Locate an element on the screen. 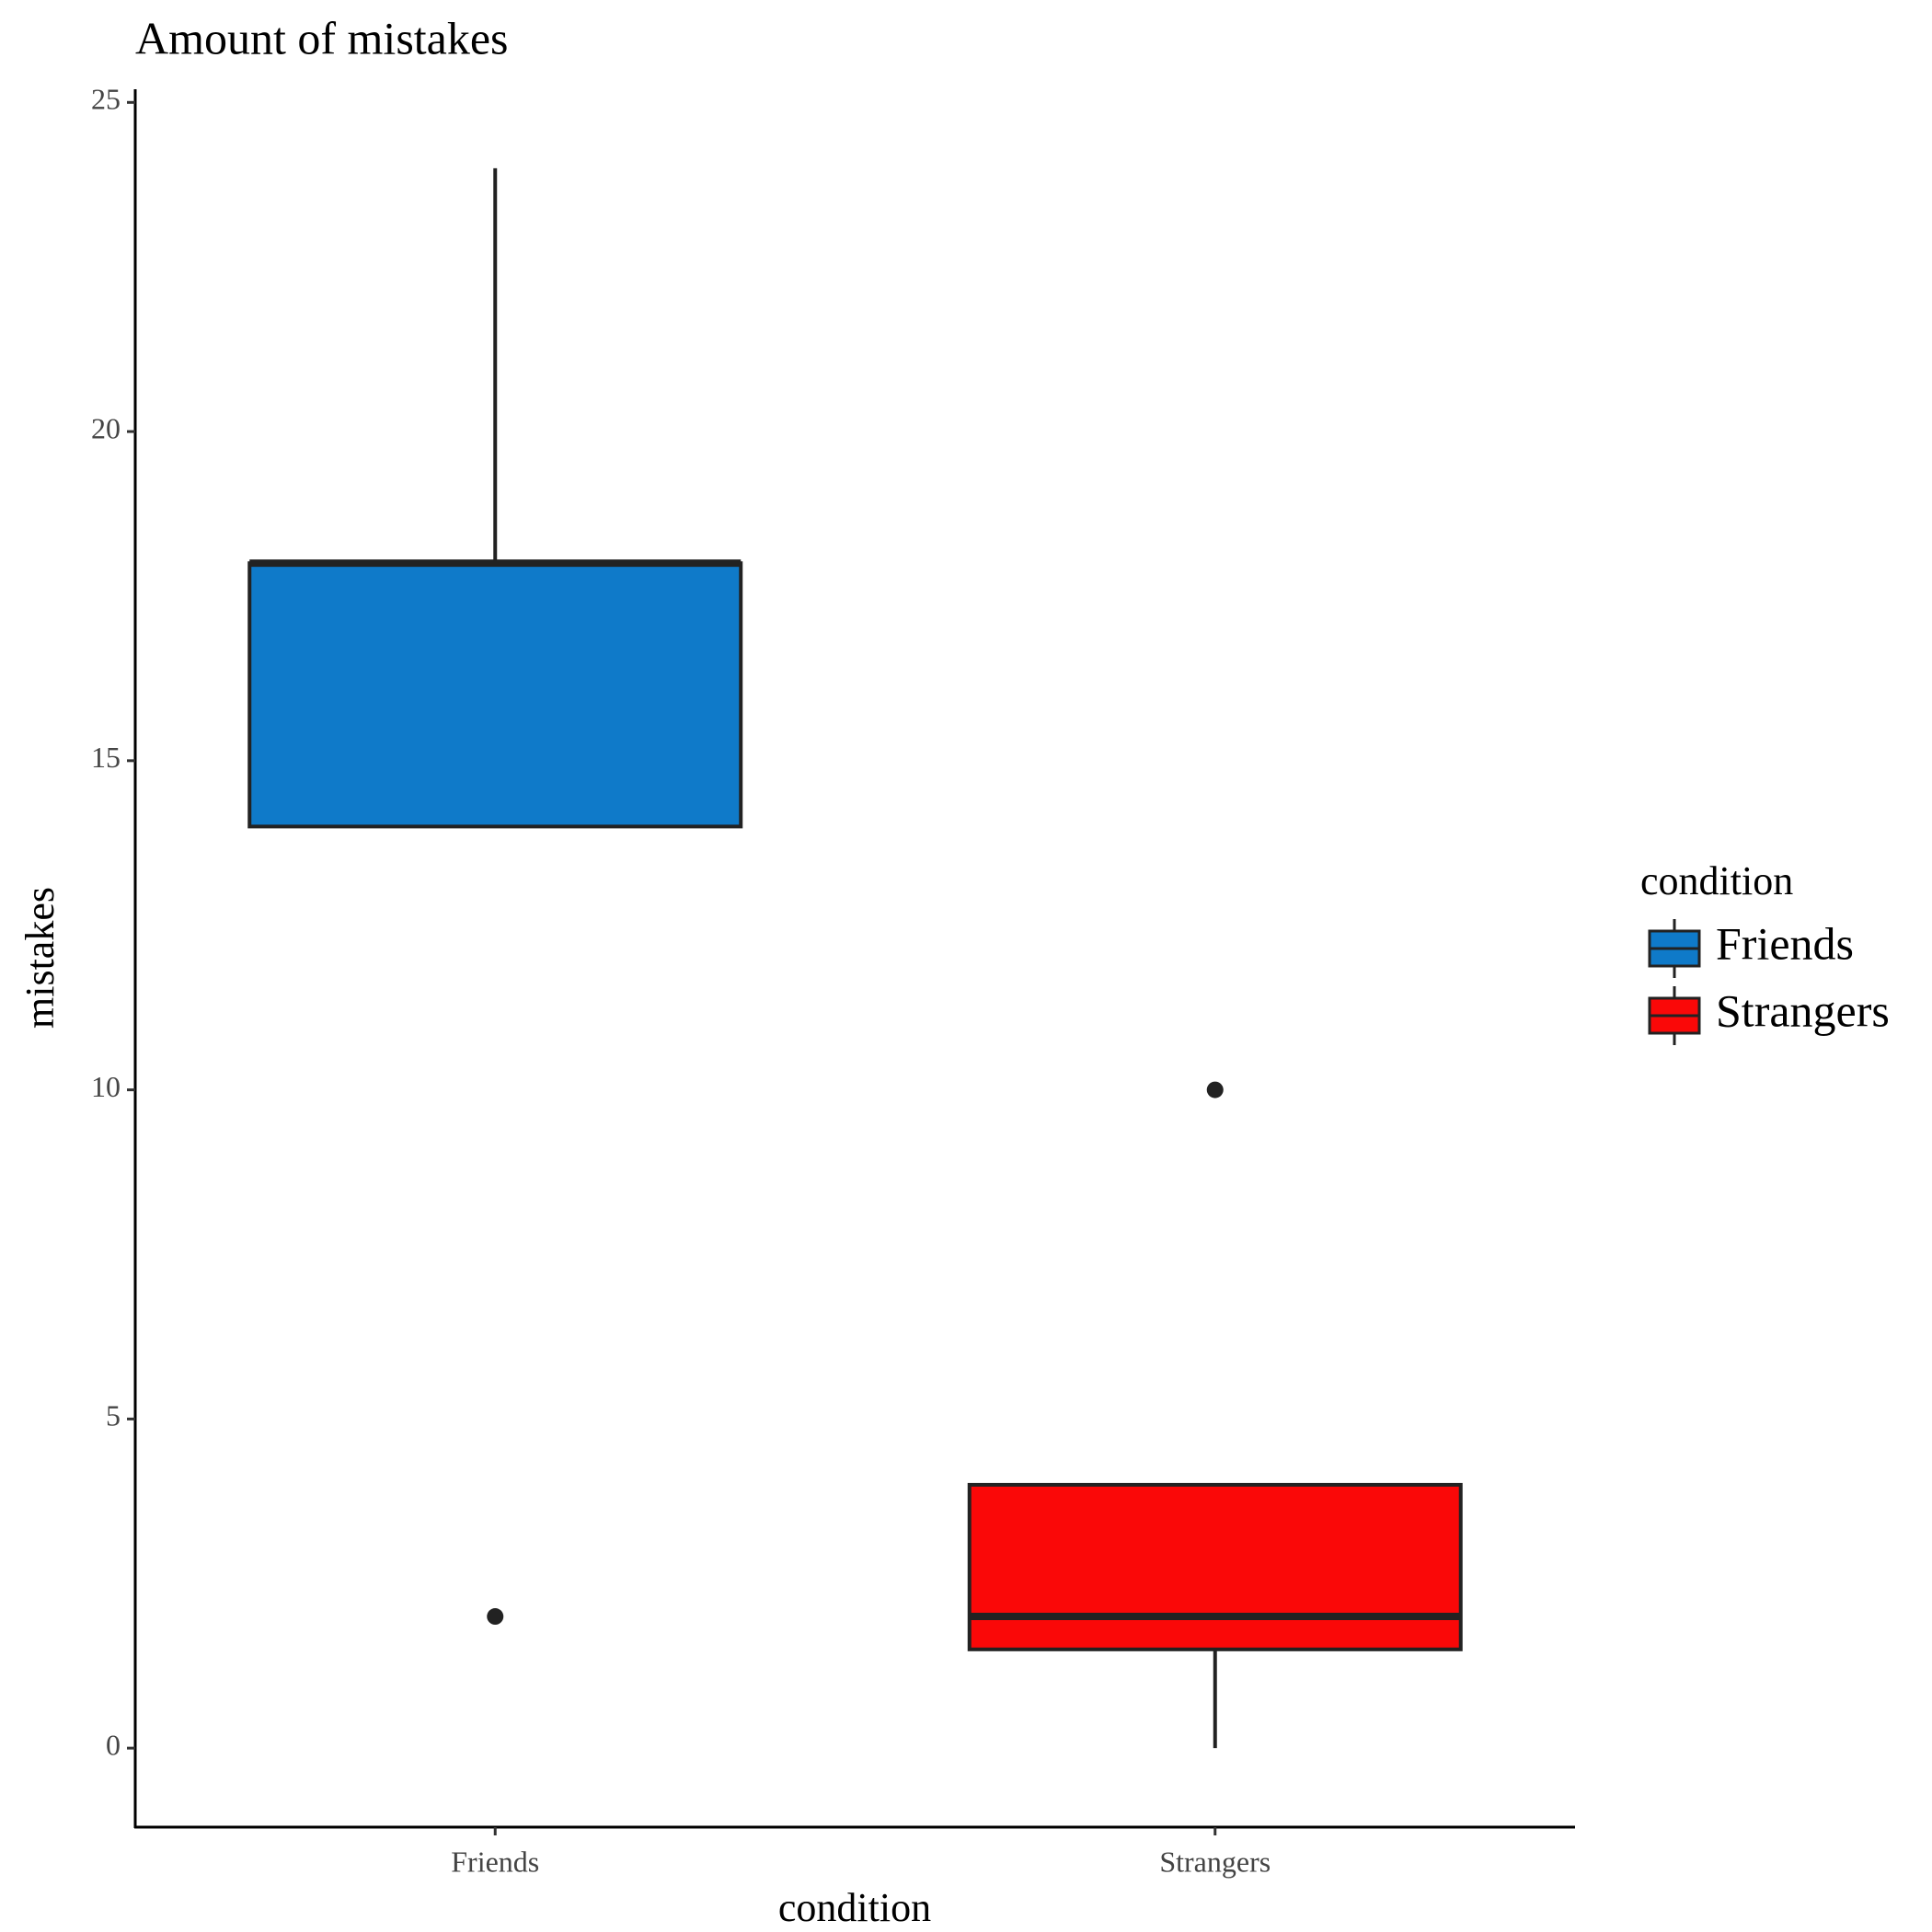 This screenshot has width=1932, height=1932. chart-title: Amount of mistakes is located at coordinates (322, 37).